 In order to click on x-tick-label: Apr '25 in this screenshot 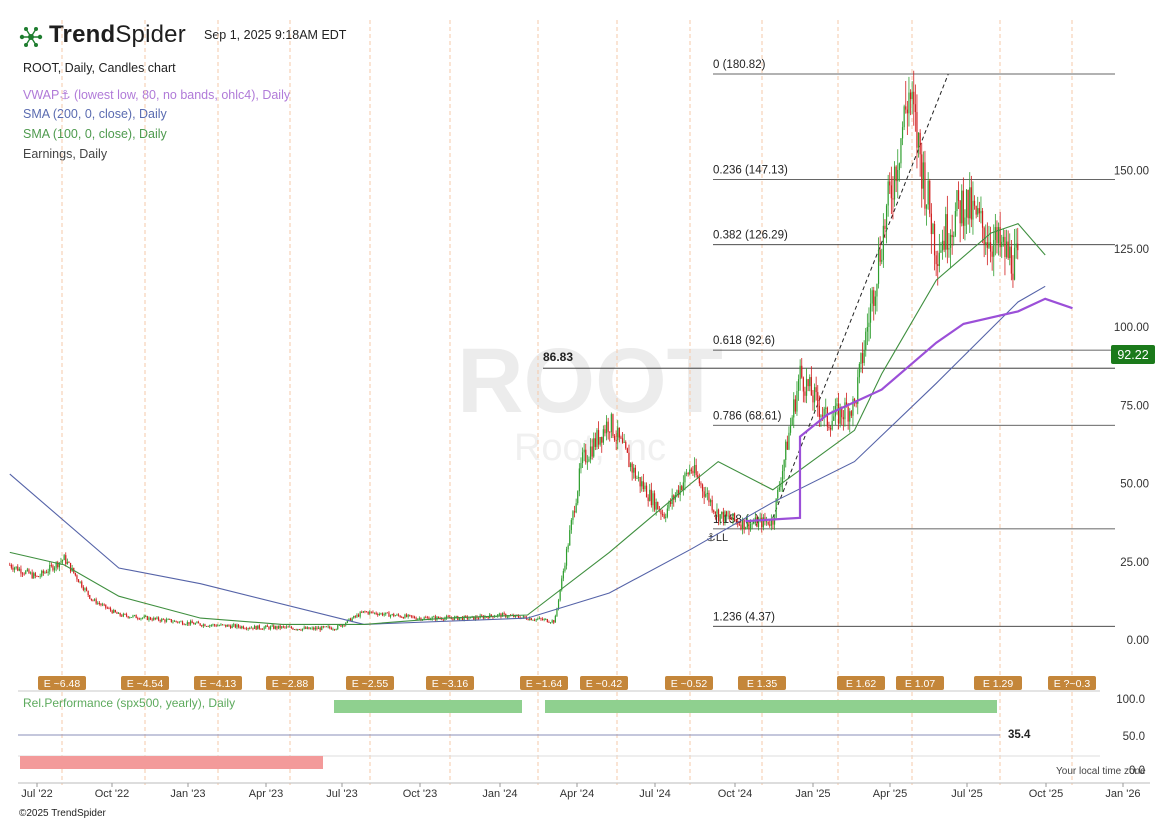, I will do `click(890, 794)`.